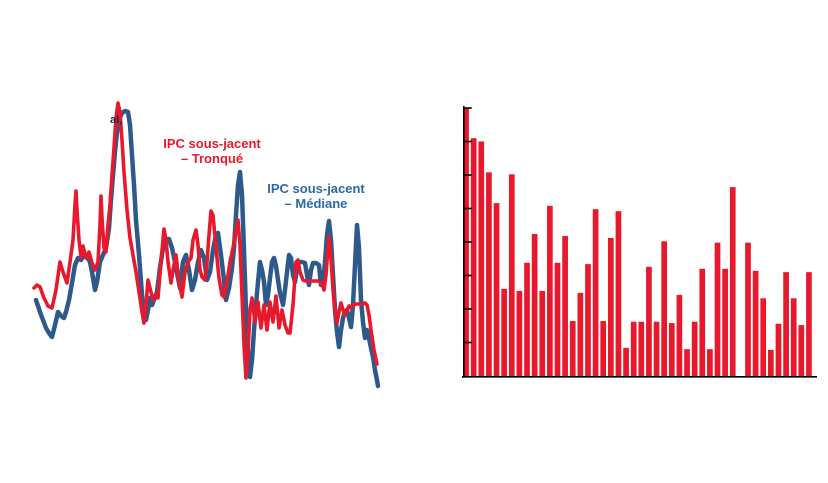 This screenshot has width=828, height=483. I want to click on peak-annotation: al,, so click(116, 120).